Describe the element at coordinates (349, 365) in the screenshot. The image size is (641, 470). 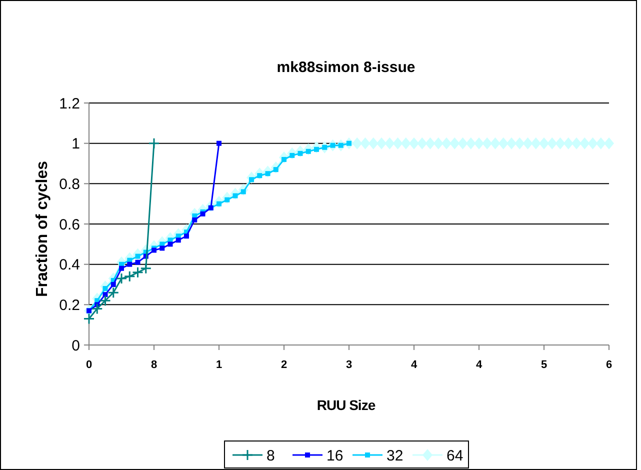
I see `x-tick-label: 3` at that location.